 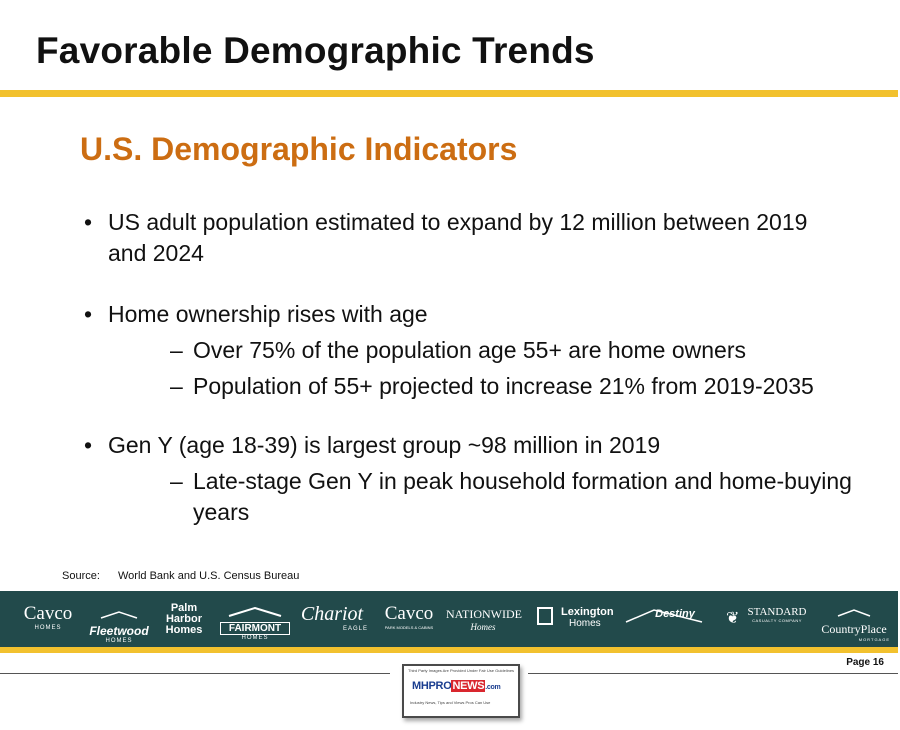 I want to click on source-note: Source: World Bank and U.S. Census Bureau, so click(x=180, y=576).